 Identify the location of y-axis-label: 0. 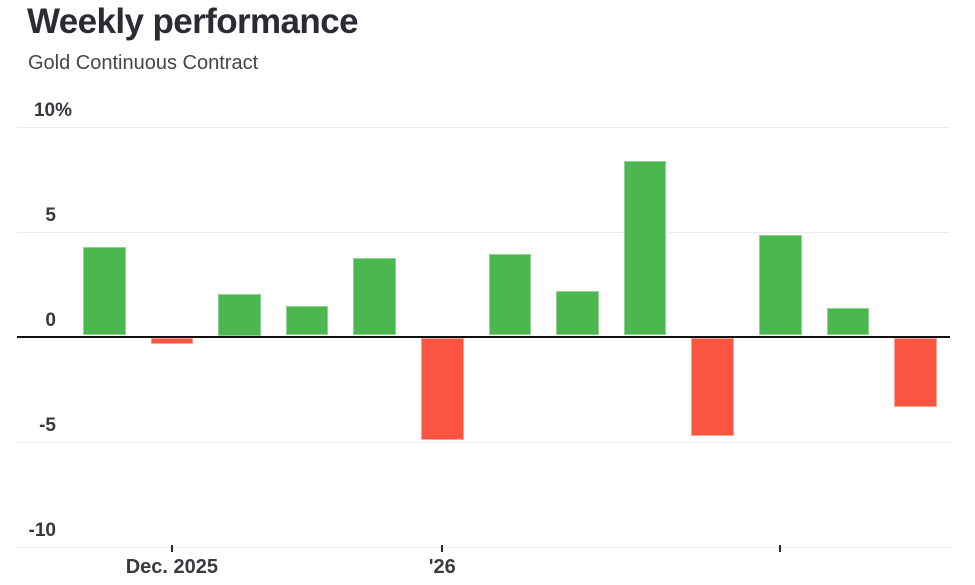
(50, 320).